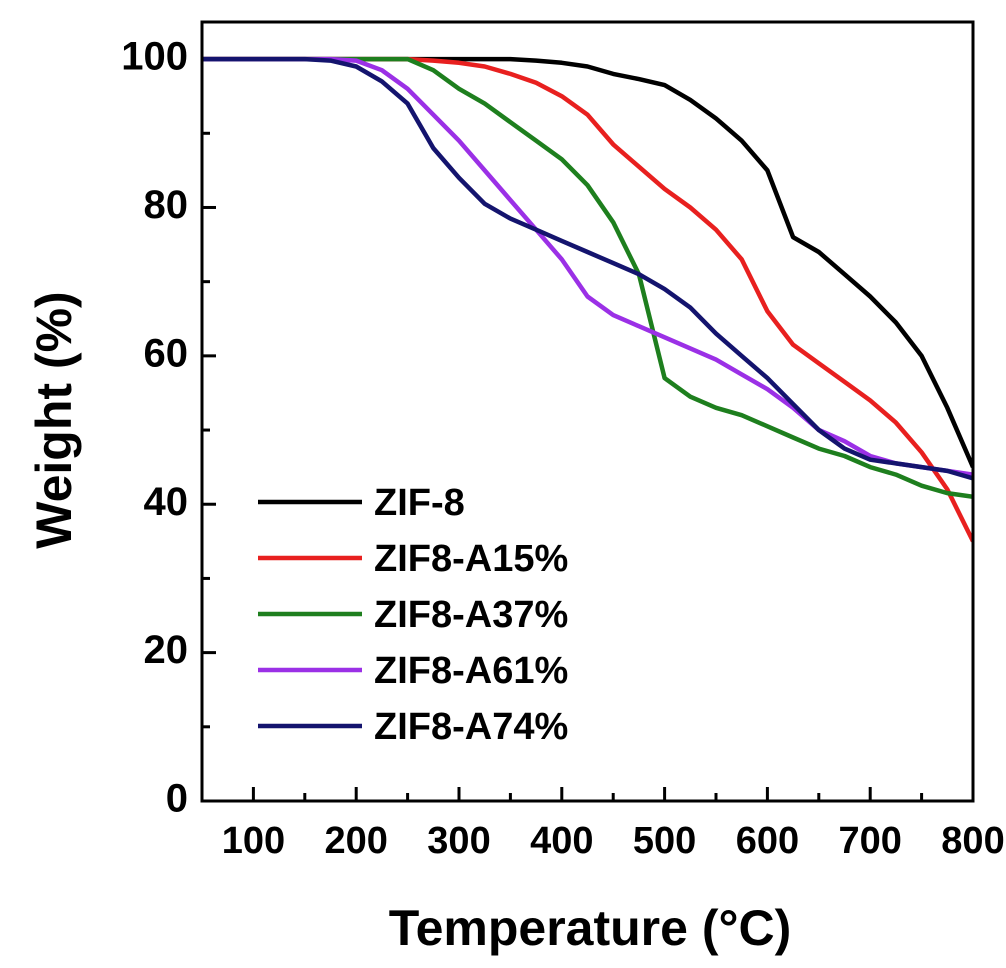 This screenshot has height=968, width=1006. I want to click on y-tick-label: 80, so click(166, 205).